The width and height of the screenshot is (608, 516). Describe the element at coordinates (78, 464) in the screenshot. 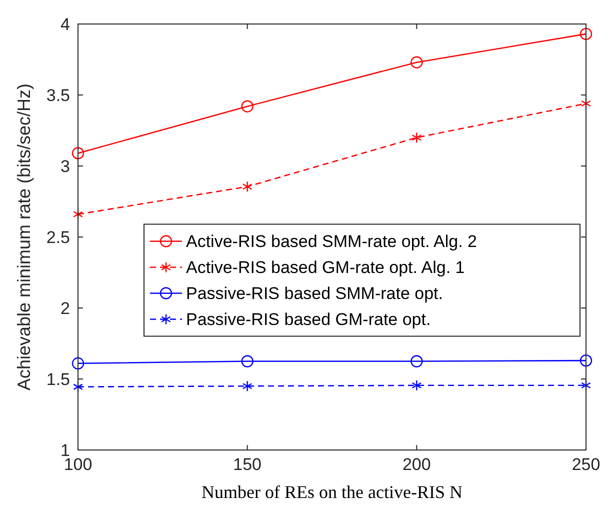

I see `x-tick-label: 100` at that location.